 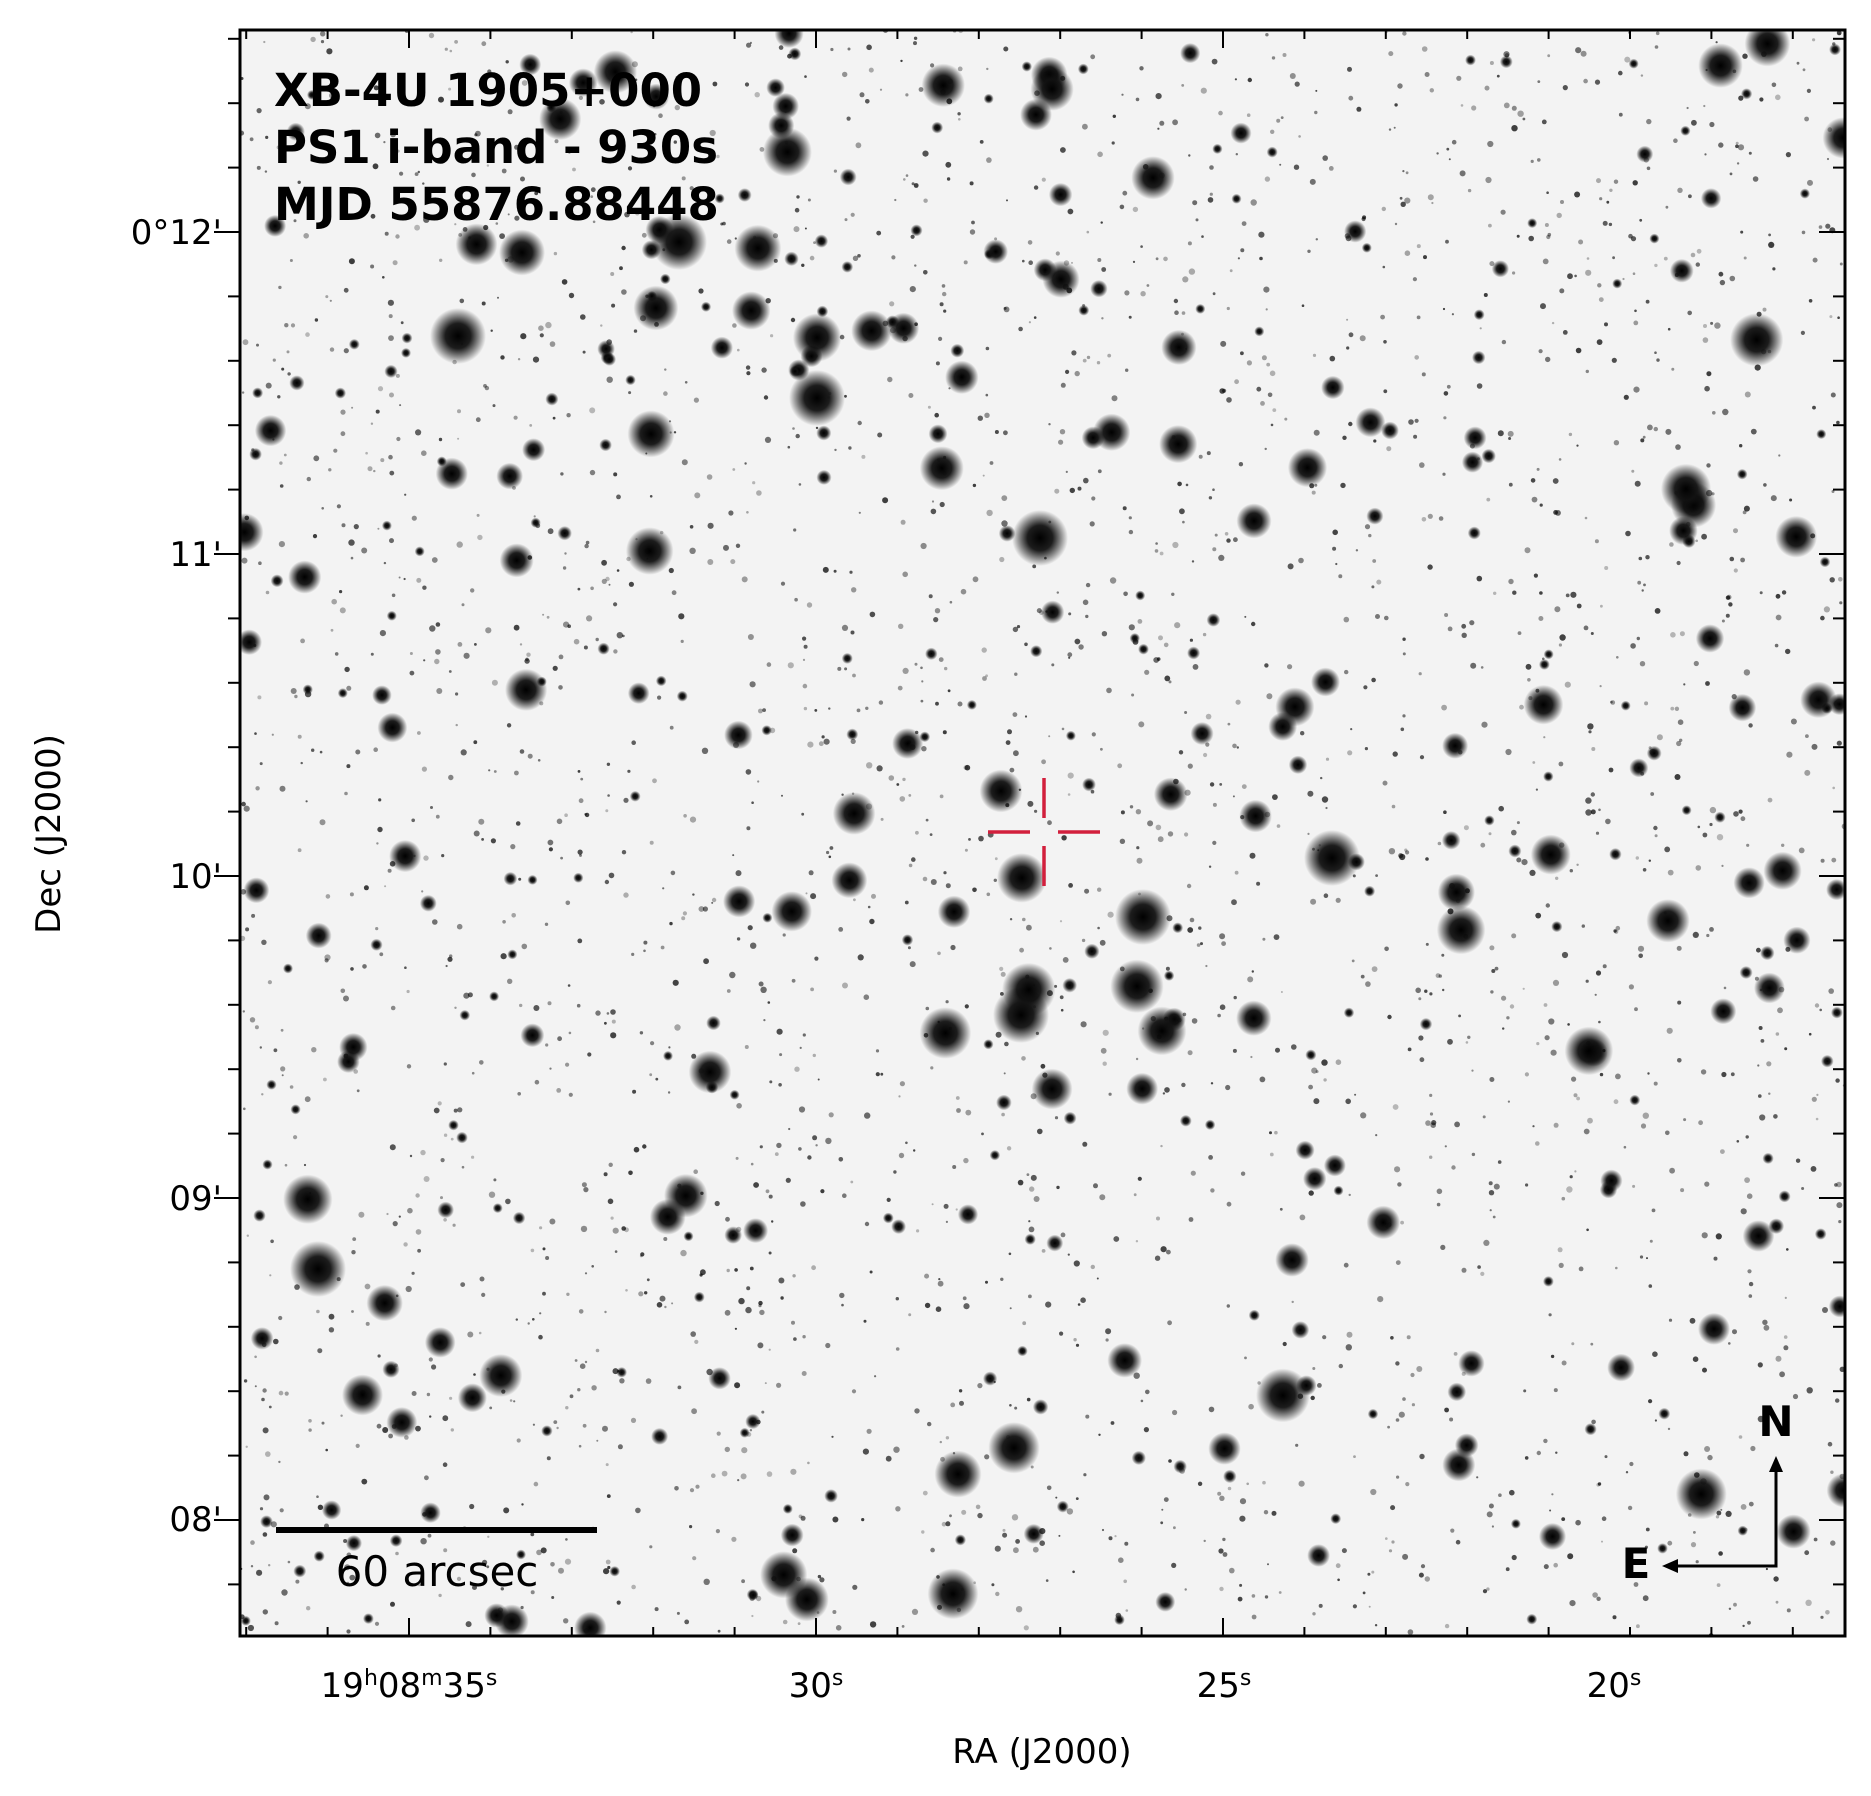 I want to click on tick-number: 25, so click(x=1218, y=1686).